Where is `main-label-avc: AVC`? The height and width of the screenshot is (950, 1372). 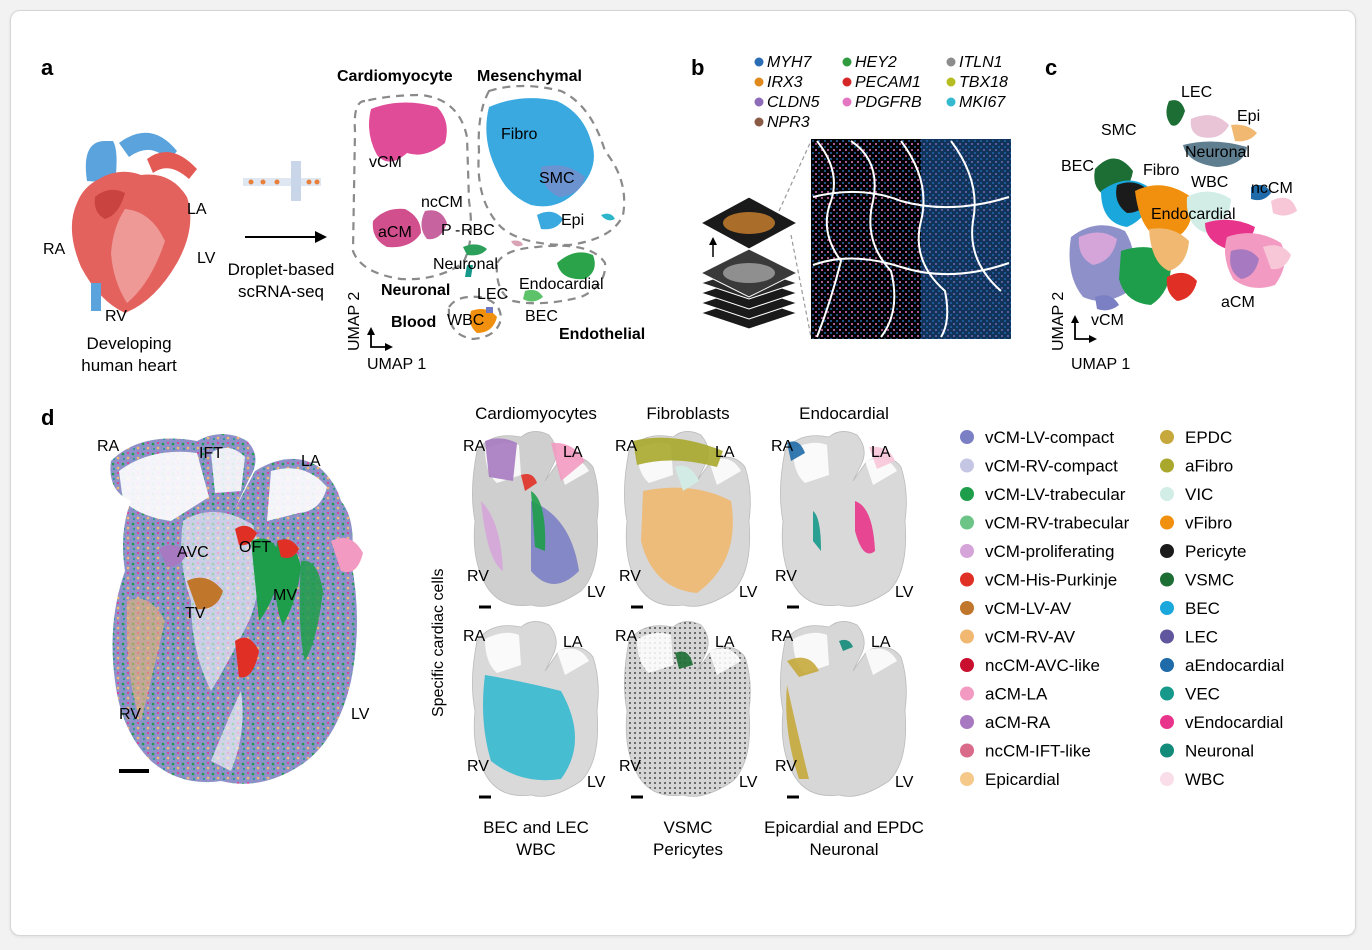
main-label-avc: AVC is located at coordinates (193, 552).